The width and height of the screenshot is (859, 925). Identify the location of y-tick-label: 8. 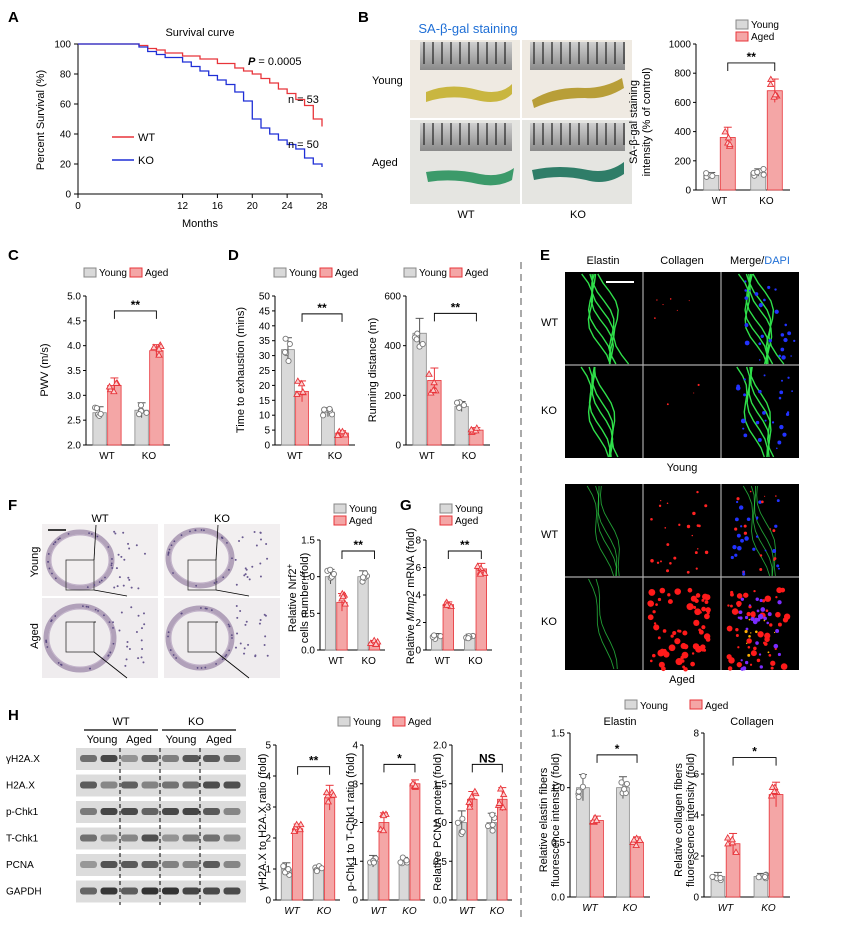
(418, 541).